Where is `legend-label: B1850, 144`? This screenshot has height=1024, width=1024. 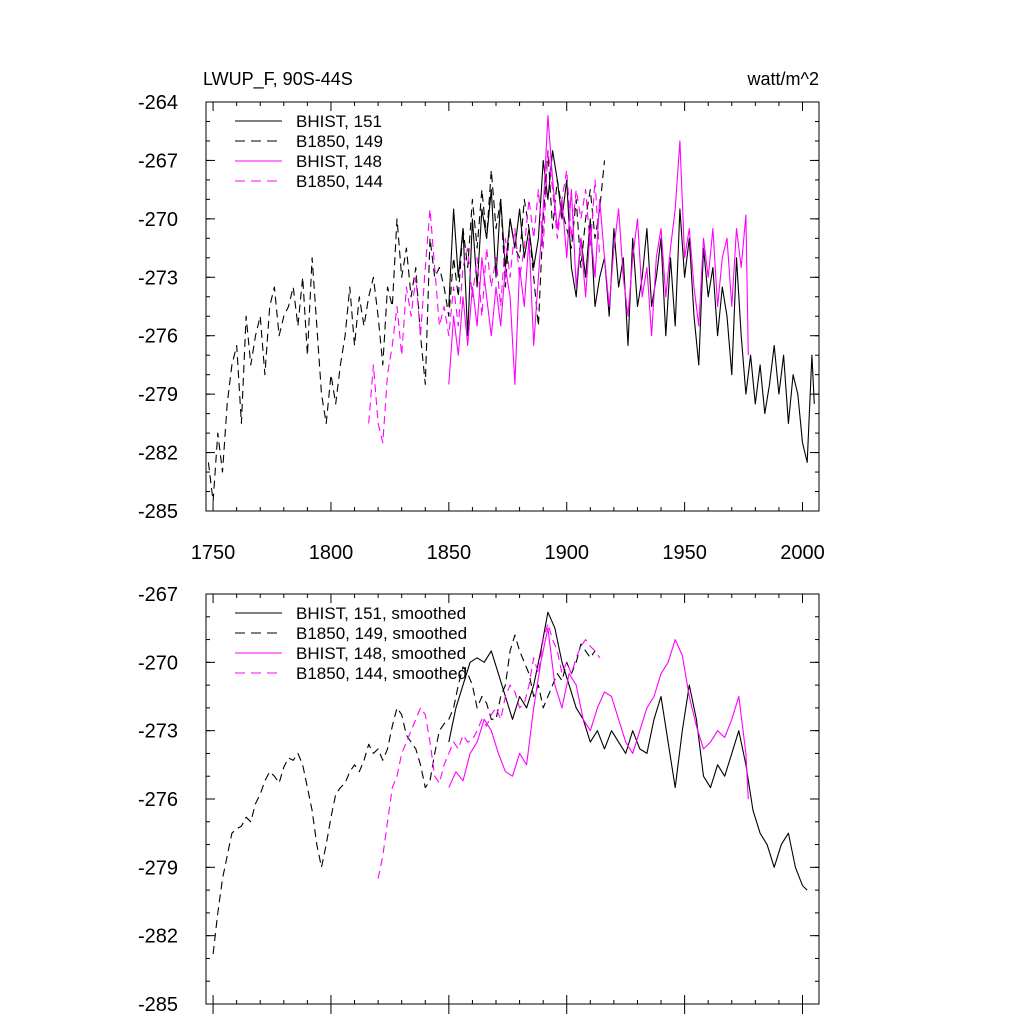 legend-label: B1850, 144 is located at coordinates (339, 181).